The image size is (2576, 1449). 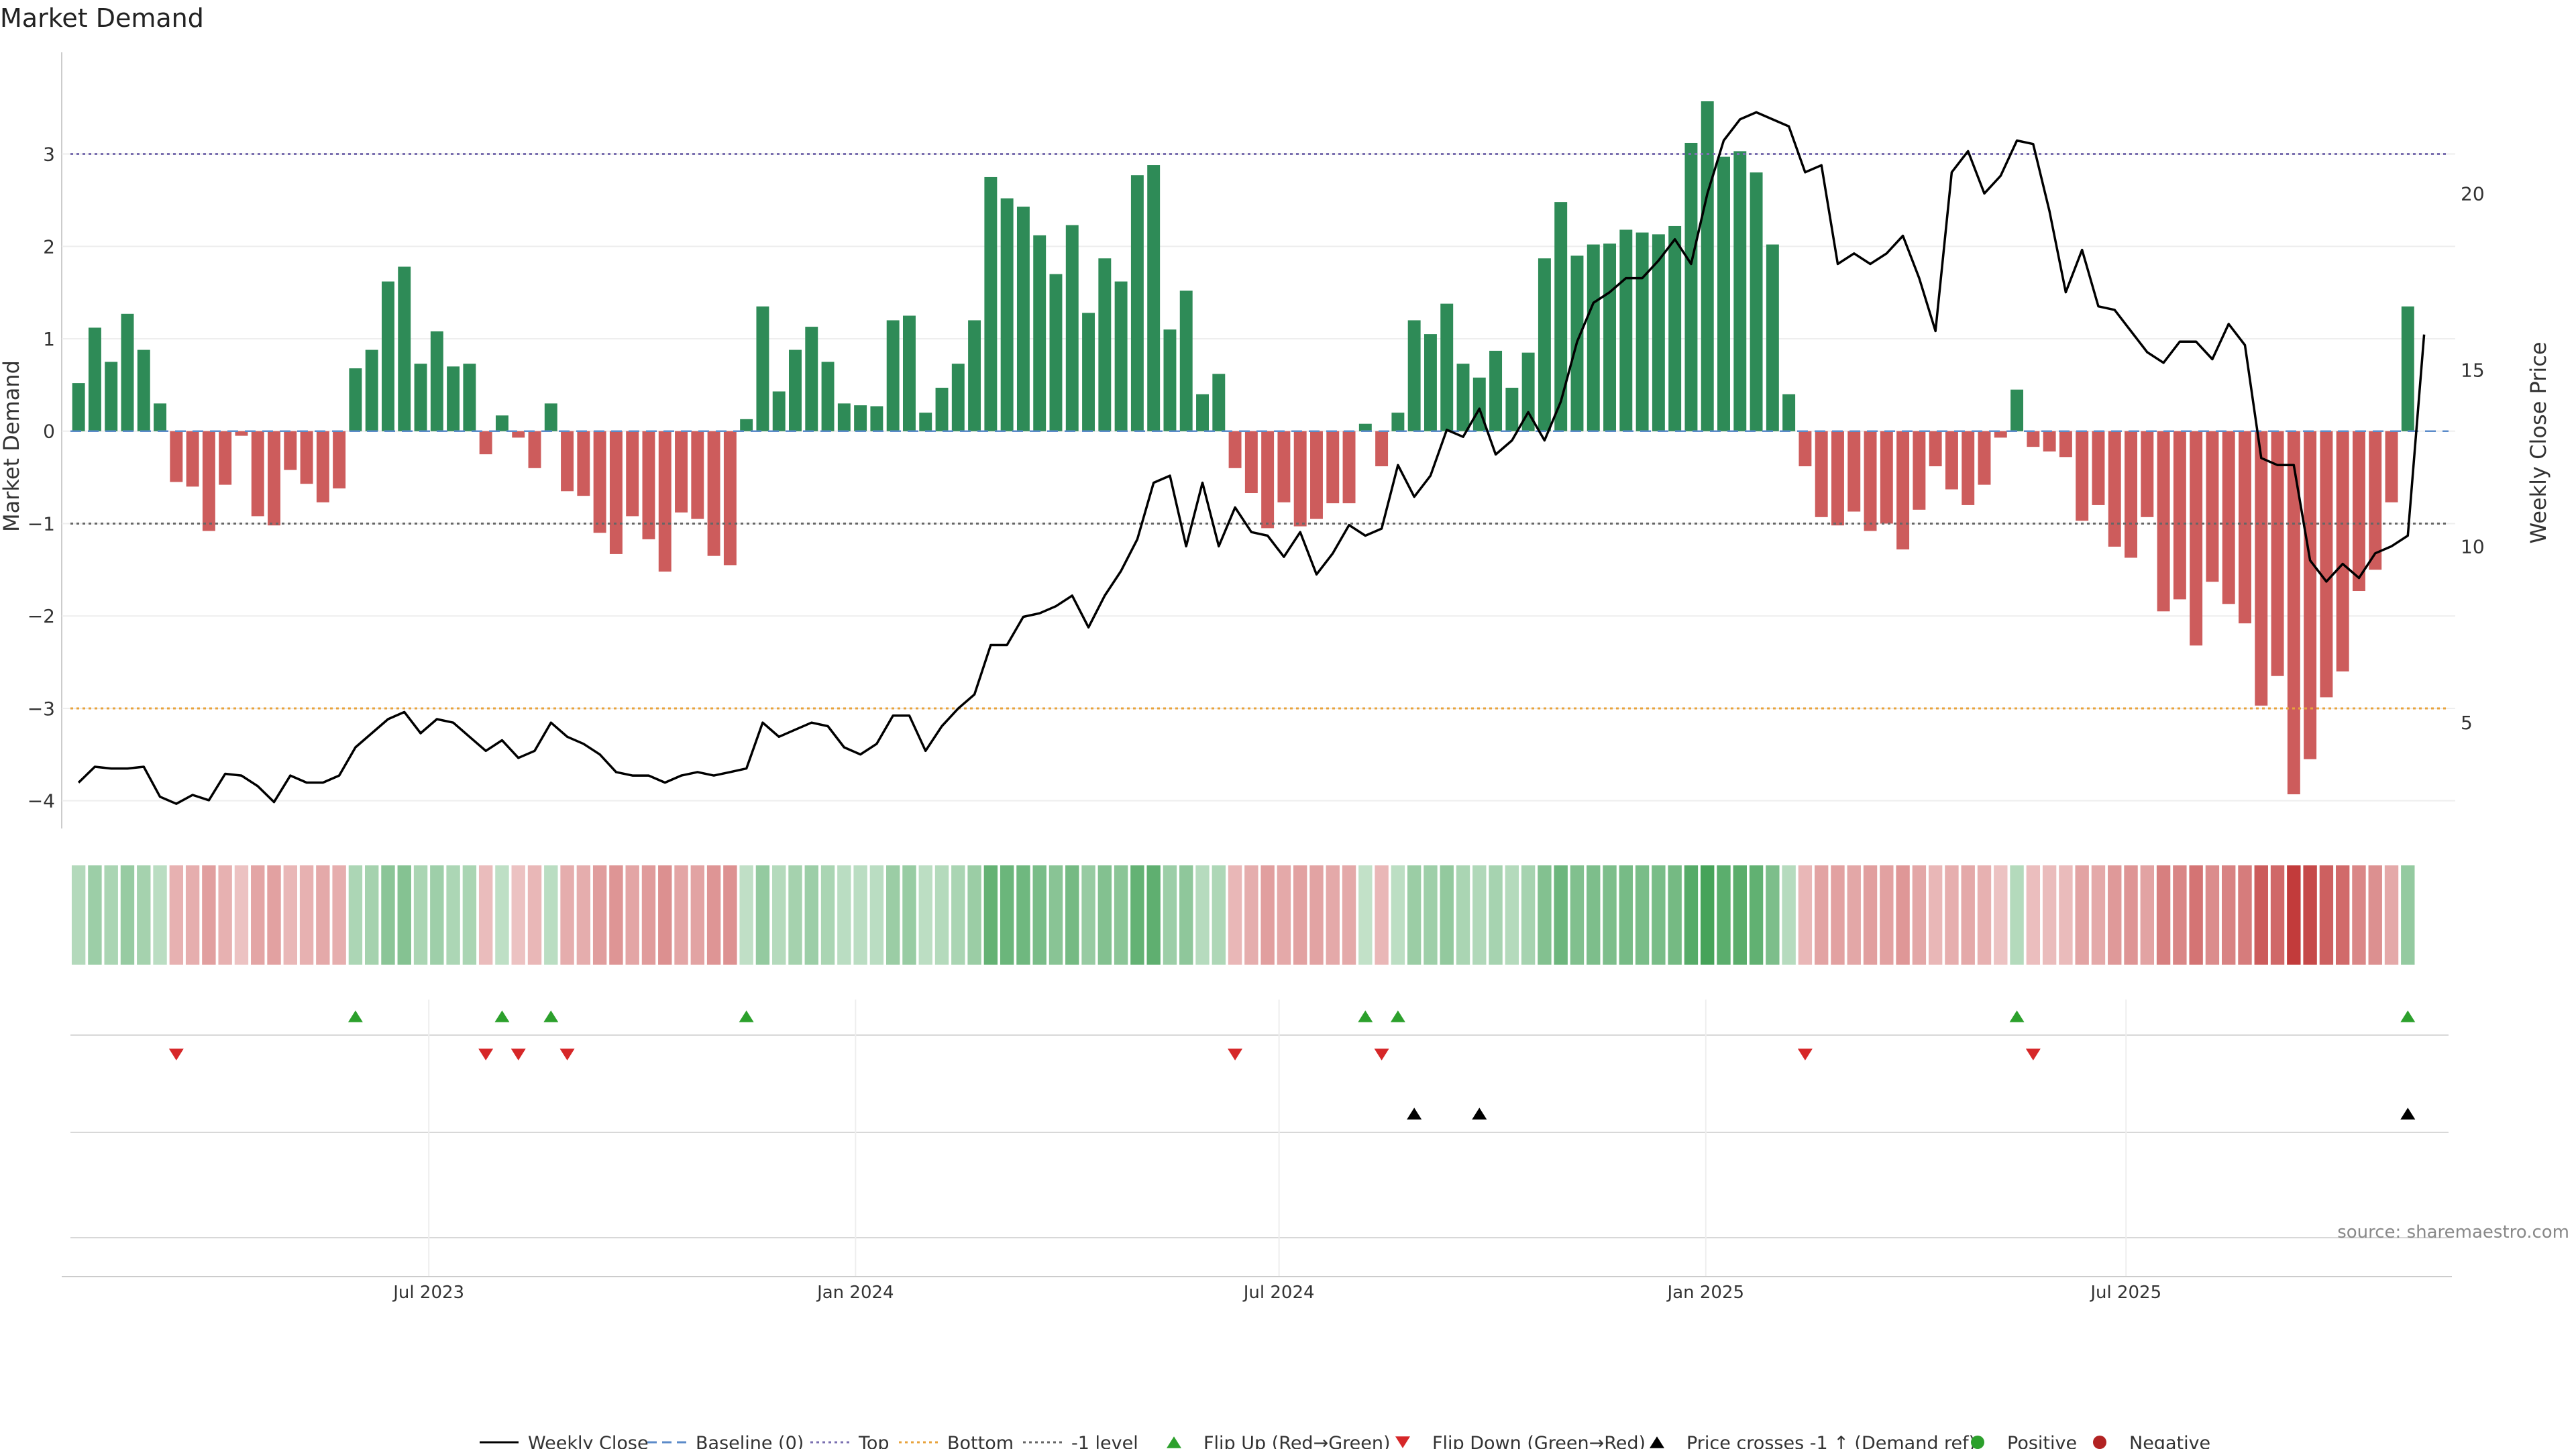 What do you see at coordinates (980, 1441) in the screenshot?
I see `legend-label: Bottom` at bounding box center [980, 1441].